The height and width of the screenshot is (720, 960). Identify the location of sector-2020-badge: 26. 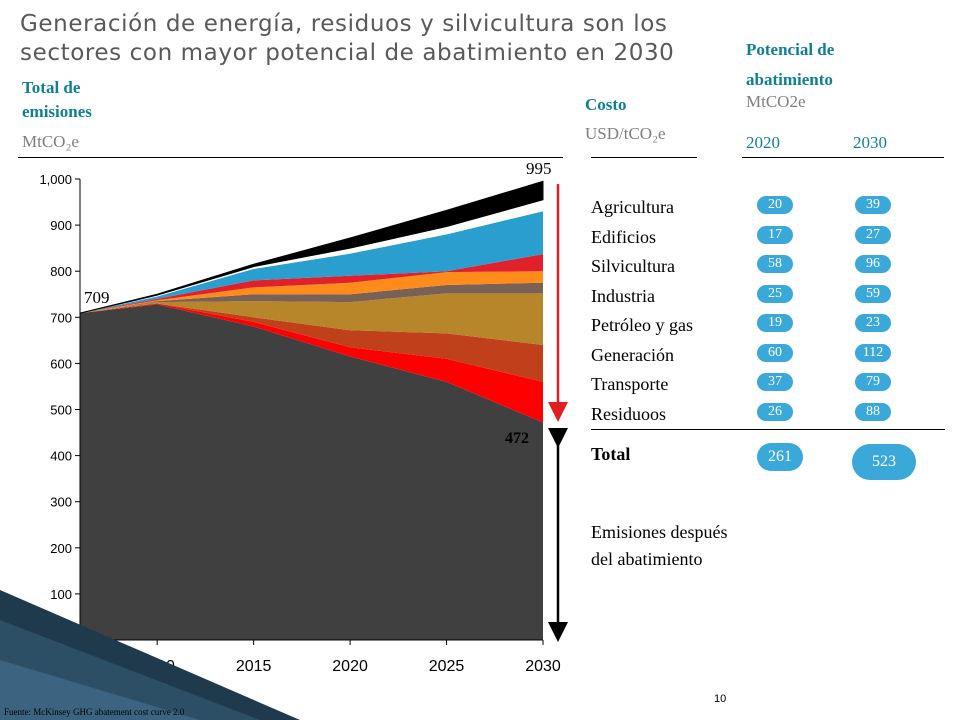
(775, 411).